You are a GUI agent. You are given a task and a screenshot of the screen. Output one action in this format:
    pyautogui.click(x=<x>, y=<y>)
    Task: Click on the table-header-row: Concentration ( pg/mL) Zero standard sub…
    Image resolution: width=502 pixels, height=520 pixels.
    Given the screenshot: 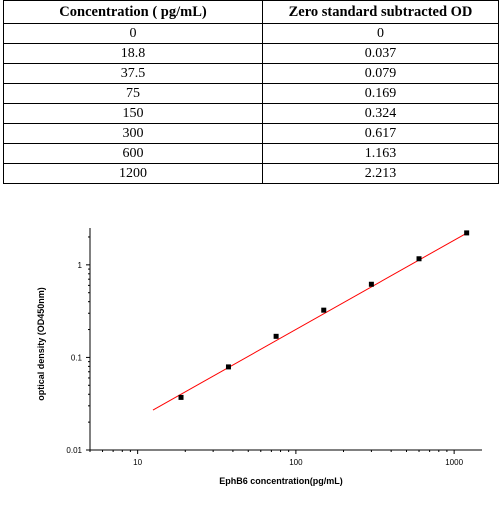 What is the action you would take?
    pyautogui.click(x=251, y=12)
    